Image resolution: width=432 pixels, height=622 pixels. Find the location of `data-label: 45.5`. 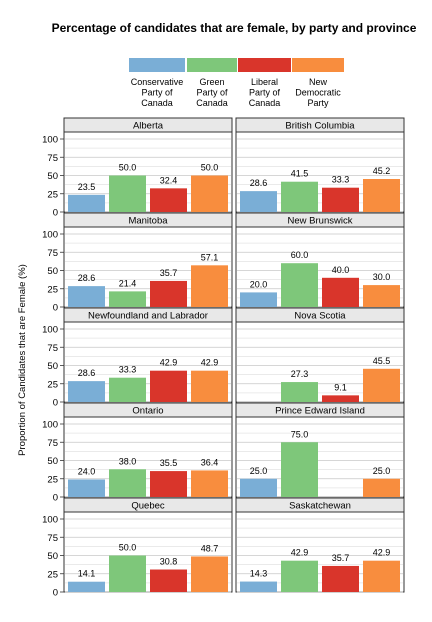

data-label: 45.5 is located at coordinates (382, 361).